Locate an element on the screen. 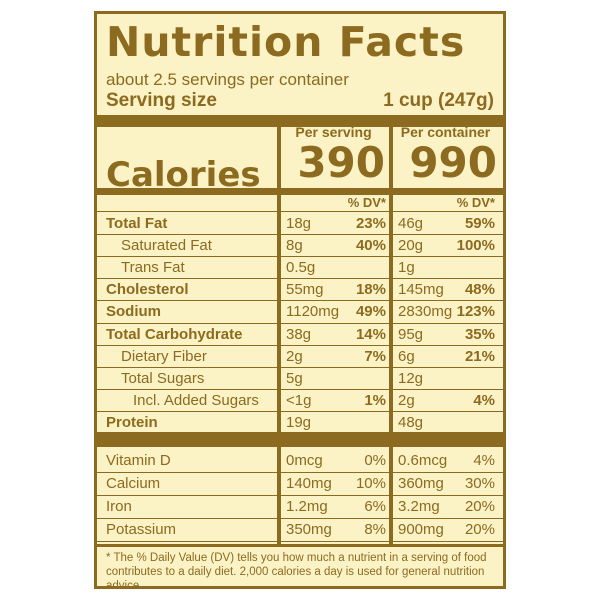  amount-per-container: 20g is located at coordinates (411, 246).